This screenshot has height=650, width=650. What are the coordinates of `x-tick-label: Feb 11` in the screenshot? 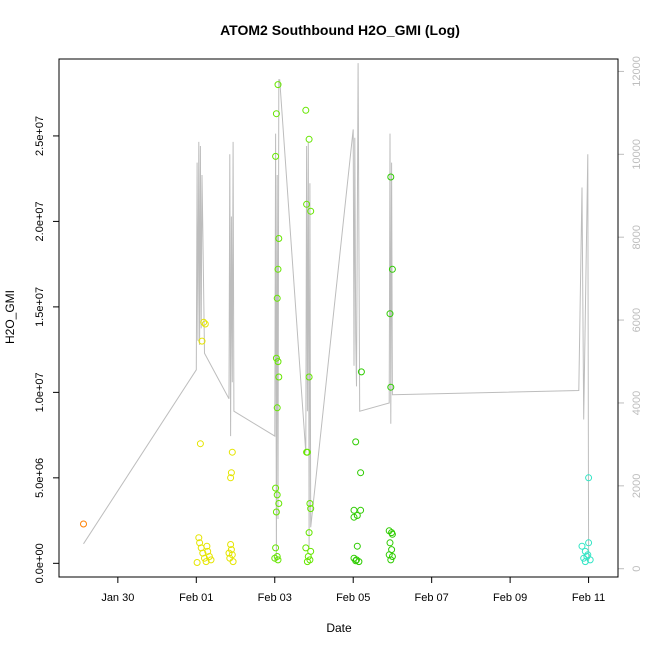 It's located at (588, 598).